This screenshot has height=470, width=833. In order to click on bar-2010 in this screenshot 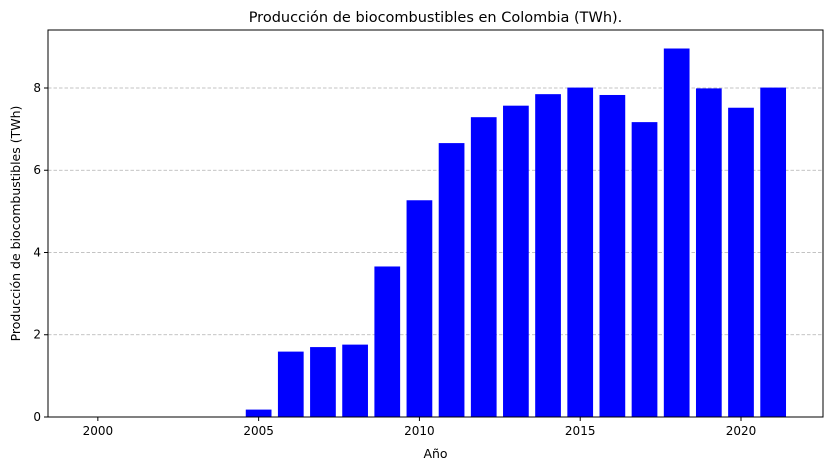, I will do `click(419, 308)`.